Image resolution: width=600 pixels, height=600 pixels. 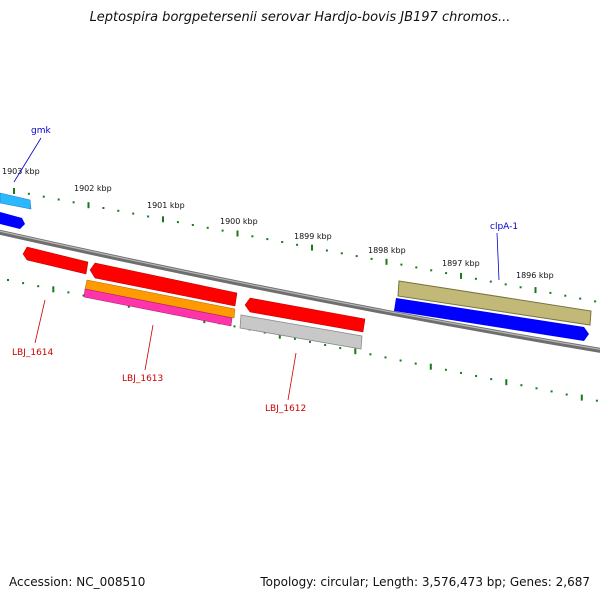 I want to click on scale-label-1902: 1902 kbp, so click(x=93, y=188).